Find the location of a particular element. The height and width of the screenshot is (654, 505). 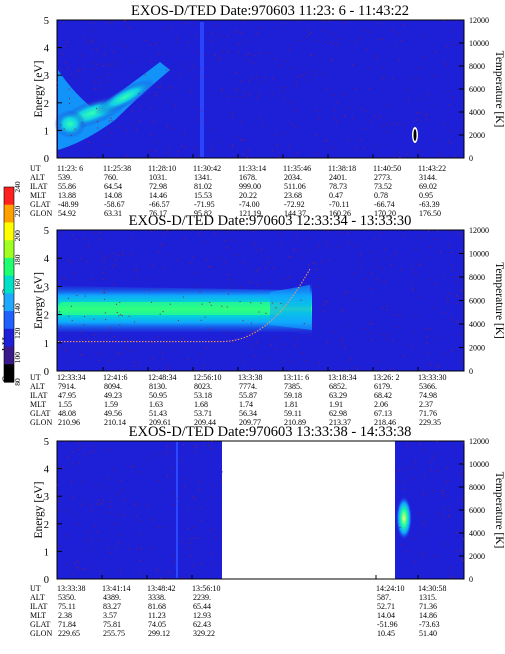

table-cell: 539. is located at coordinates (65, 177).